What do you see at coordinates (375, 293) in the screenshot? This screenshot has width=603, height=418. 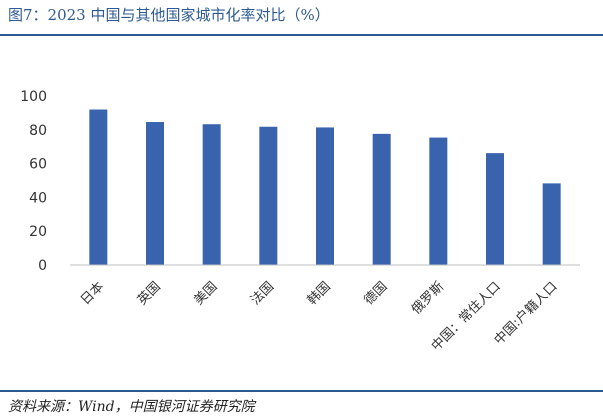 I see `x-tick-label: 德国` at bounding box center [375, 293].